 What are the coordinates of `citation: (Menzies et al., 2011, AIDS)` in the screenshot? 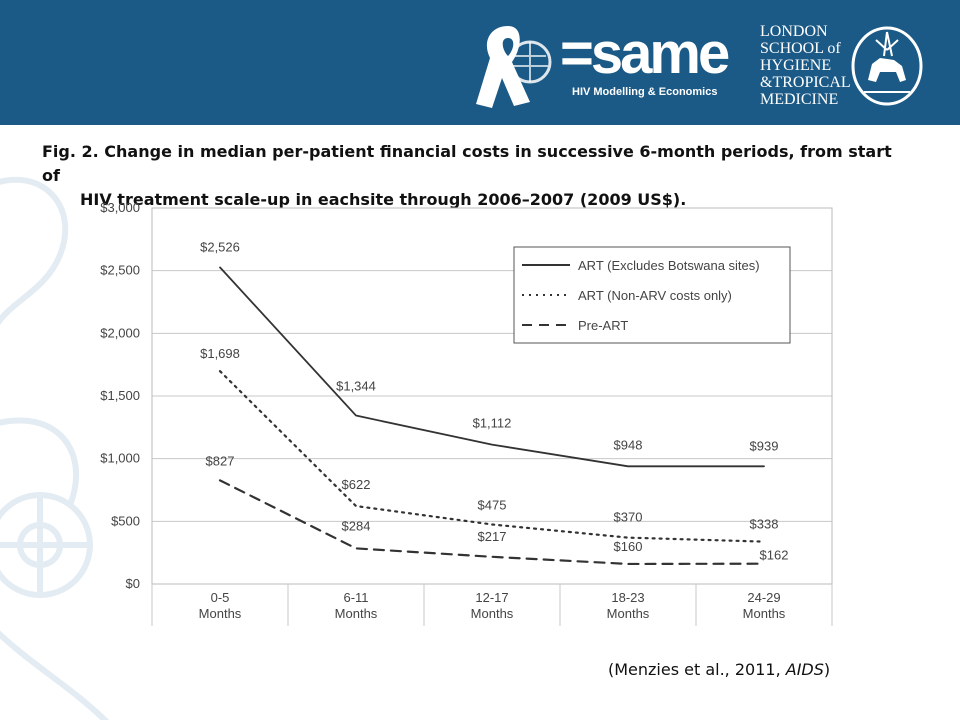 It's located at (719, 669).